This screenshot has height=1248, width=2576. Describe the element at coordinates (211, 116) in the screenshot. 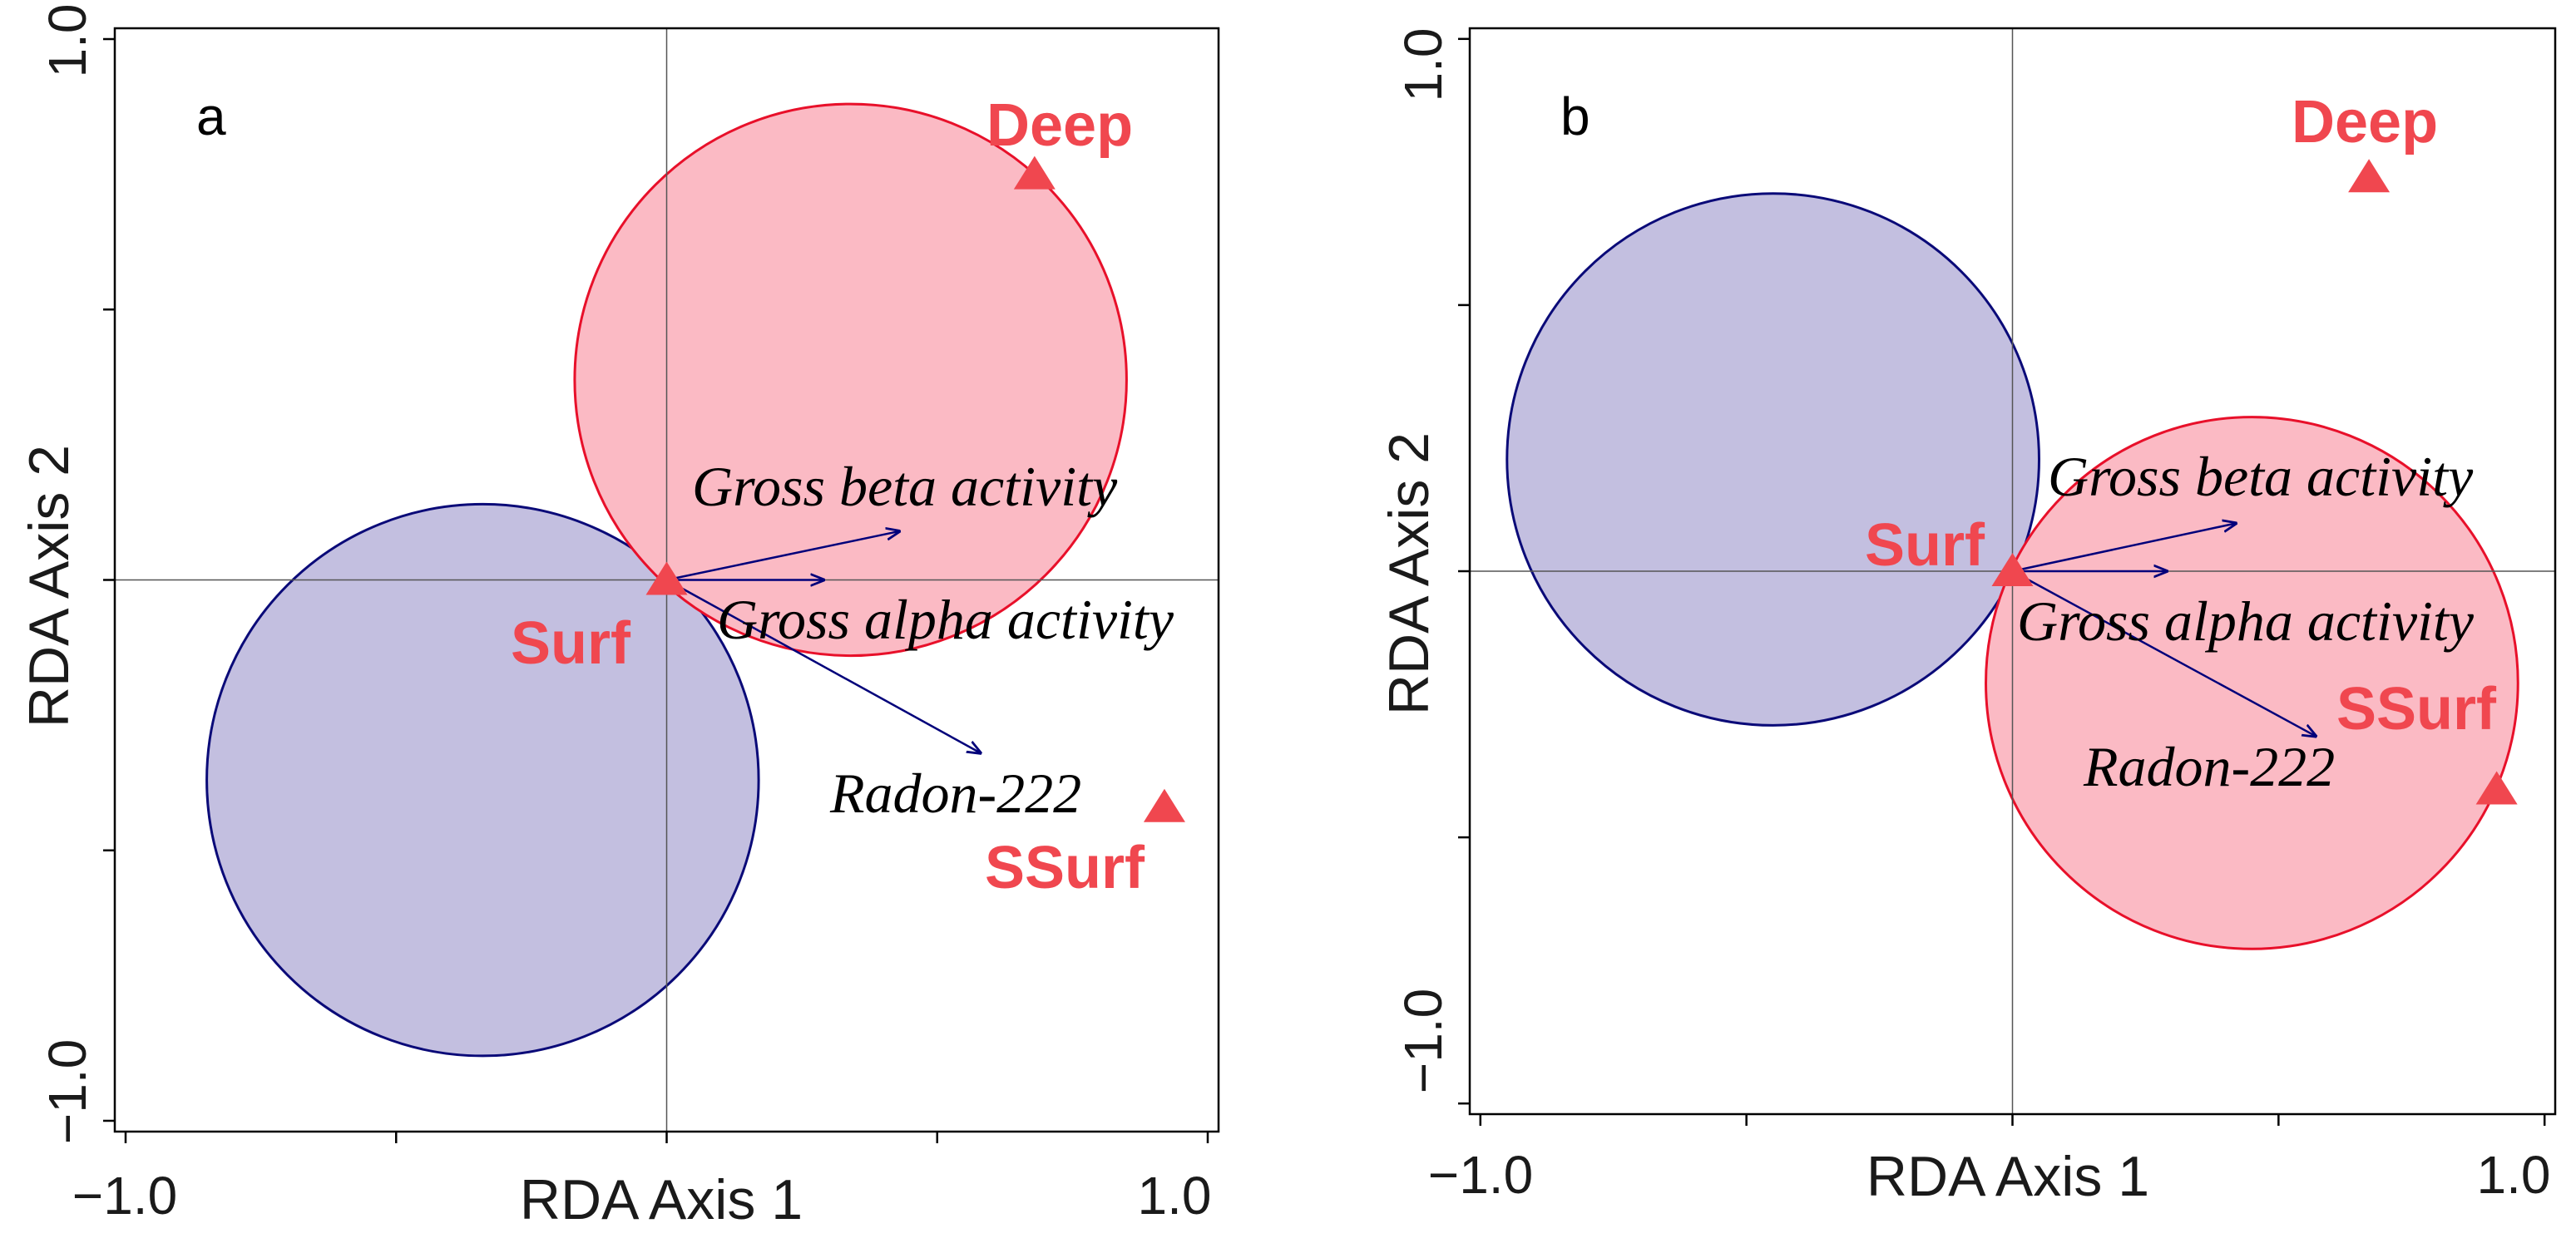

I see `panel-label: a` at that location.